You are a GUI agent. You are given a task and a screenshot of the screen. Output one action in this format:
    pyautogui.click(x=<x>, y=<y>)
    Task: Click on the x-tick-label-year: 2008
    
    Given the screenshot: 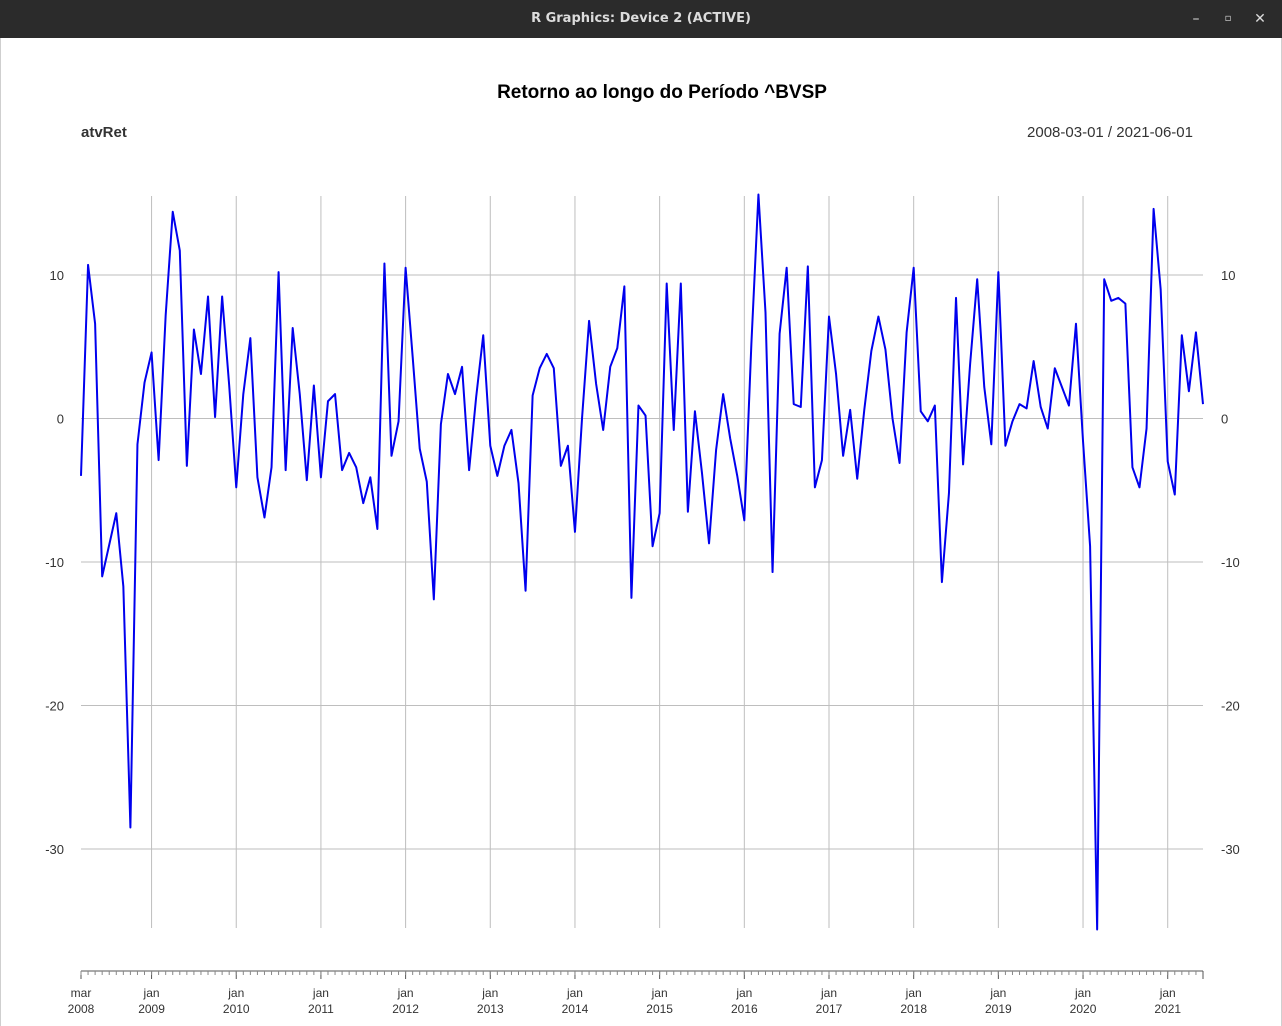 What is the action you would take?
    pyautogui.click(x=81, y=1009)
    